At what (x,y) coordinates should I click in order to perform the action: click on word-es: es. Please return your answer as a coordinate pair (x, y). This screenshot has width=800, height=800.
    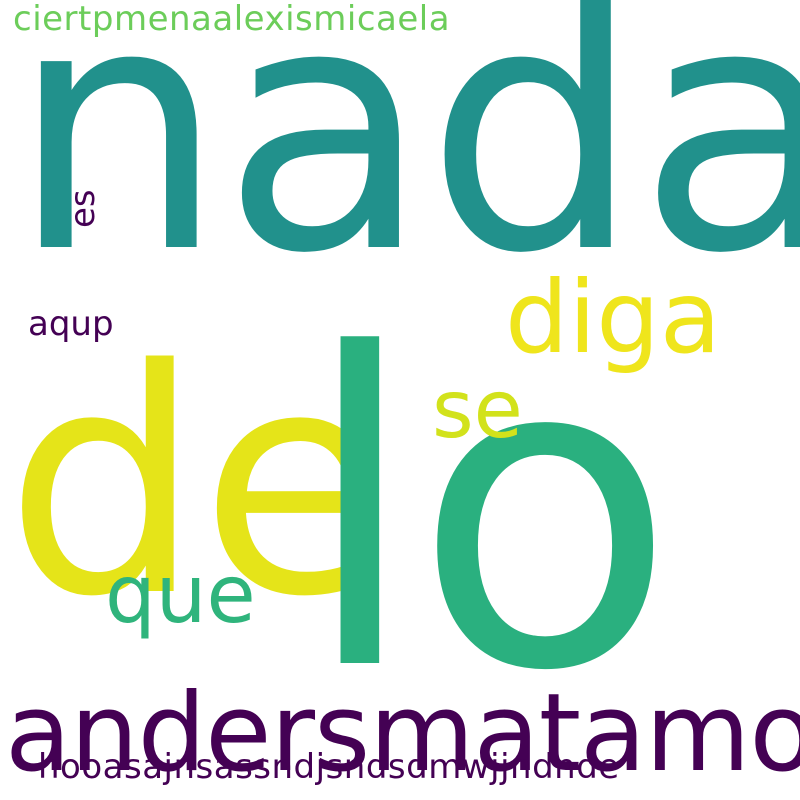
    Looking at the image, I should click on (83, 208).